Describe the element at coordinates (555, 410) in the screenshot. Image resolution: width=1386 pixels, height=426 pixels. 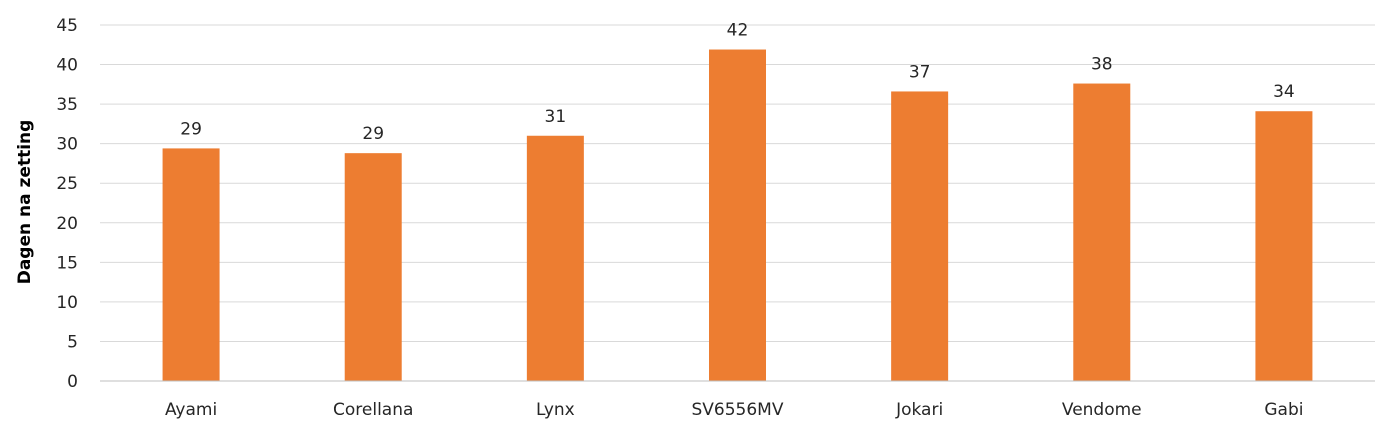
I see `x-tick-label: Lynx` at that location.